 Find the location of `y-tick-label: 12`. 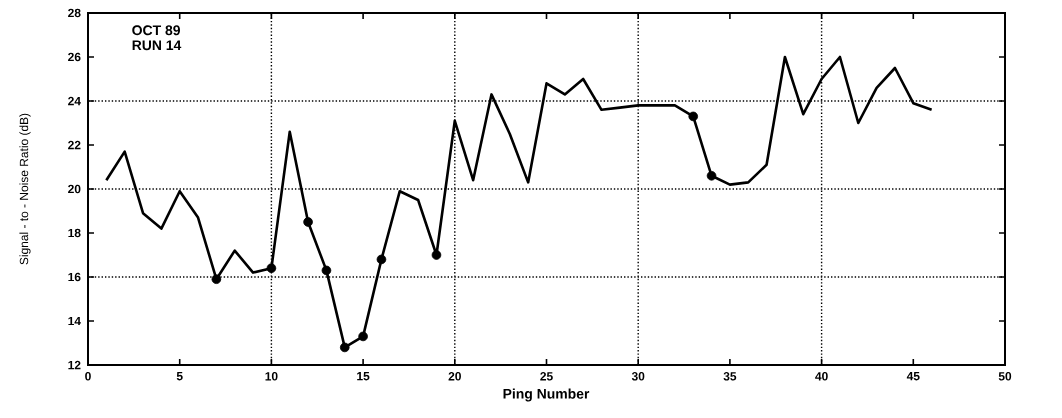

y-tick-label: 12 is located at coordinates (74, 365).